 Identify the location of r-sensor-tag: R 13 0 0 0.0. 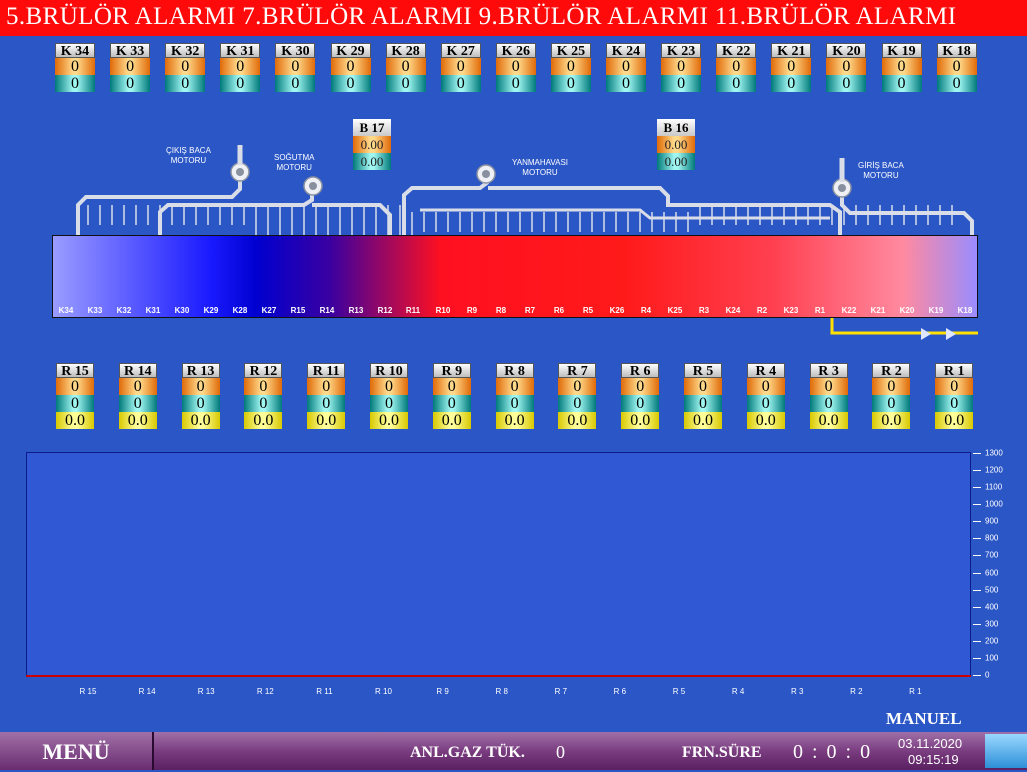
(200, 396).